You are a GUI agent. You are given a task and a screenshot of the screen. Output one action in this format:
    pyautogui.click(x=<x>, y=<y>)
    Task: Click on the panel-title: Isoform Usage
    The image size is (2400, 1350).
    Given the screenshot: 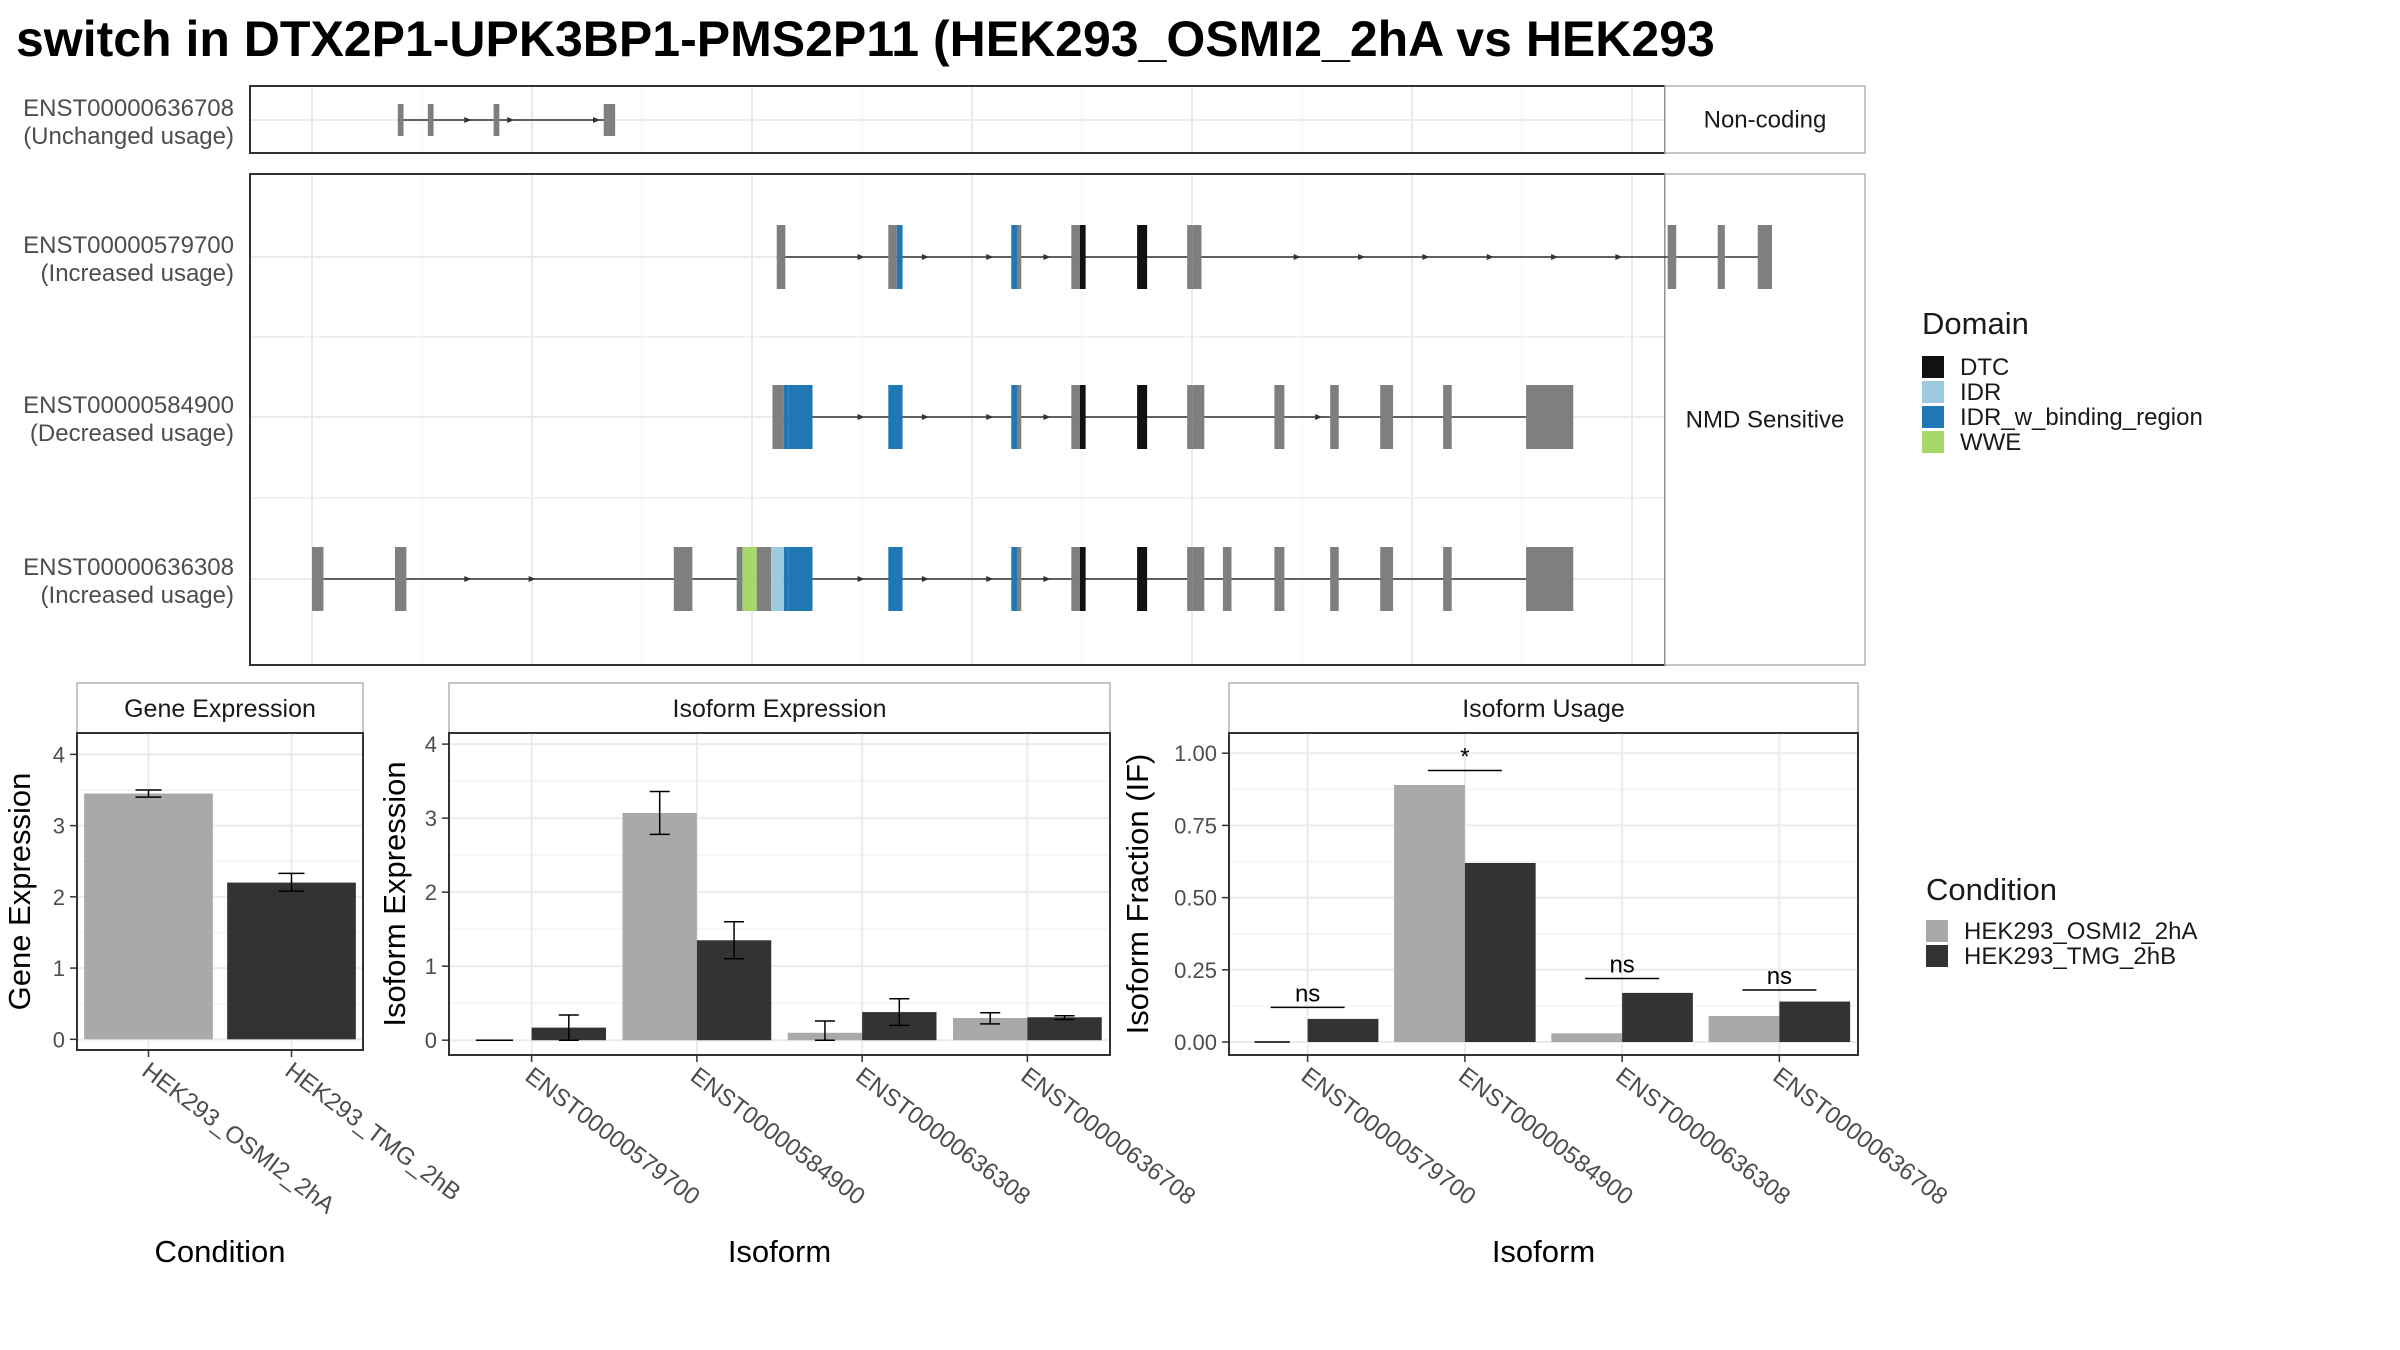 What is the action you would take?
    pyautogui.click(x=1543, y=709)
    